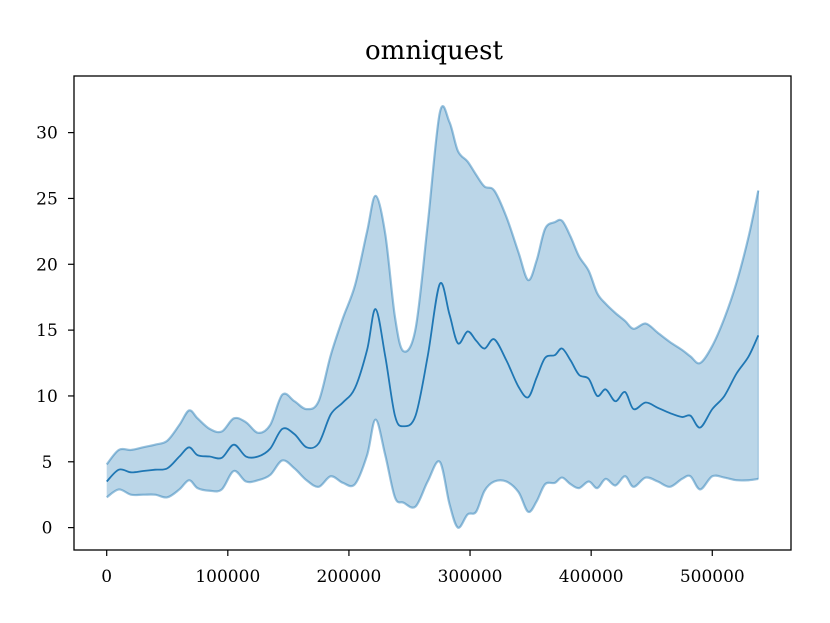  I want to click on y-tick-label: 20, so click(47, 265).